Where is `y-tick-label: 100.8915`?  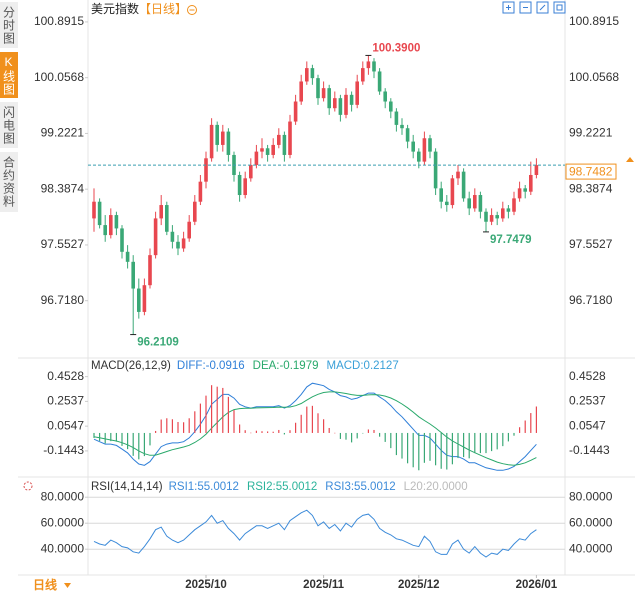 y-tick-label: 100.8915 is located at coordinates (594, 21).